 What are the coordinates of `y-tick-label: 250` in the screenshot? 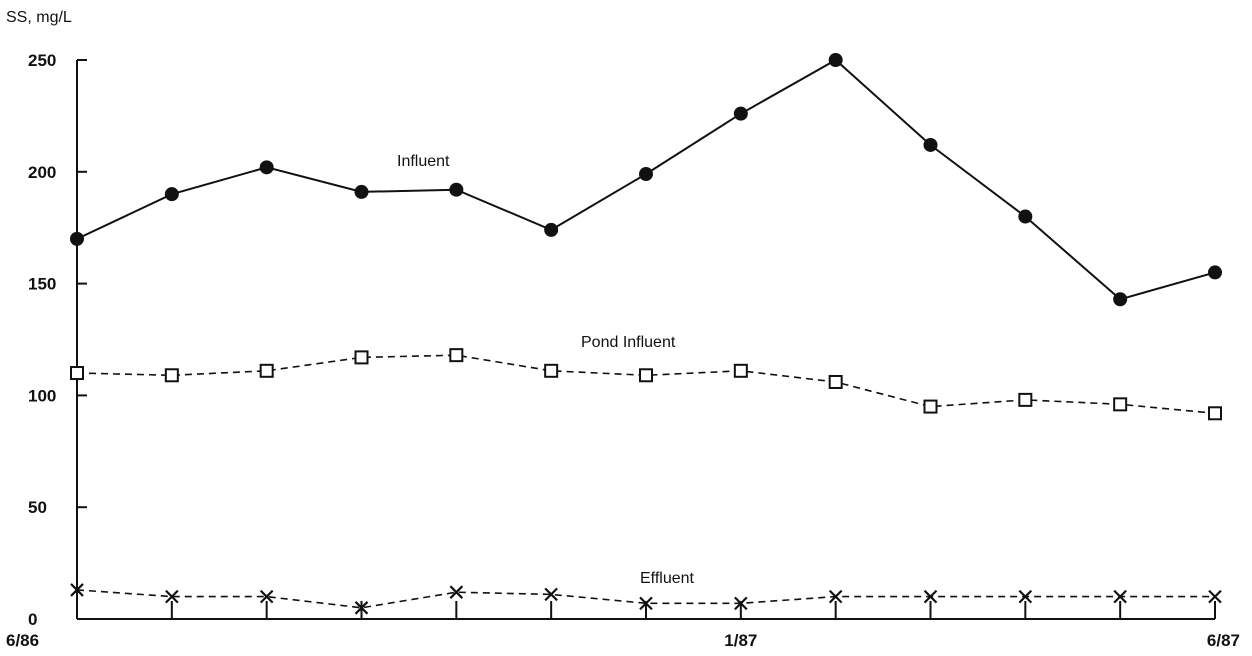 It's located at (42, 60).